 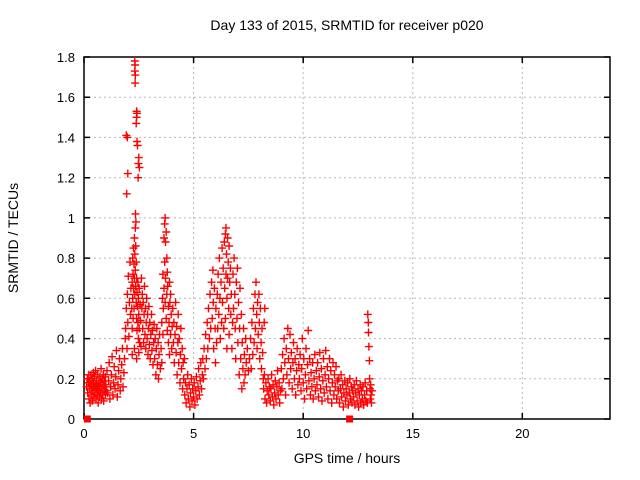 What do you see at coordinates (13, 238) in the screenshot?
I see `y-axis-label: SRMTID / TECUs` at bounding box center [13, 238].